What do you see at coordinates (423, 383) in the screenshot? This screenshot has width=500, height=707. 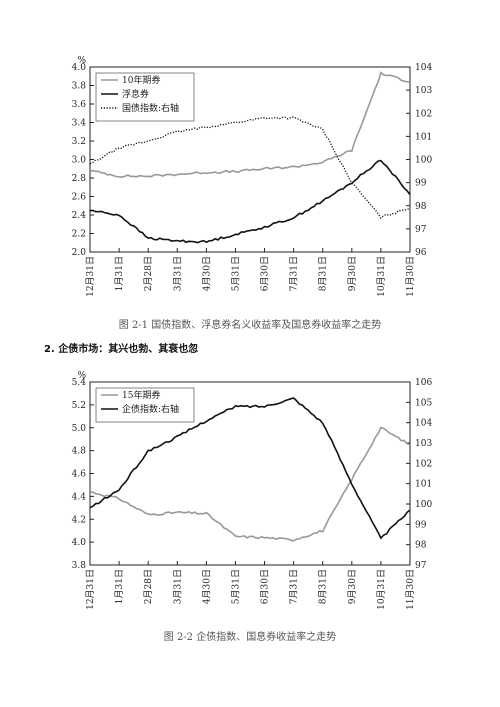 I see `y2-tick-label: 106` at bounding box center [423, 383].